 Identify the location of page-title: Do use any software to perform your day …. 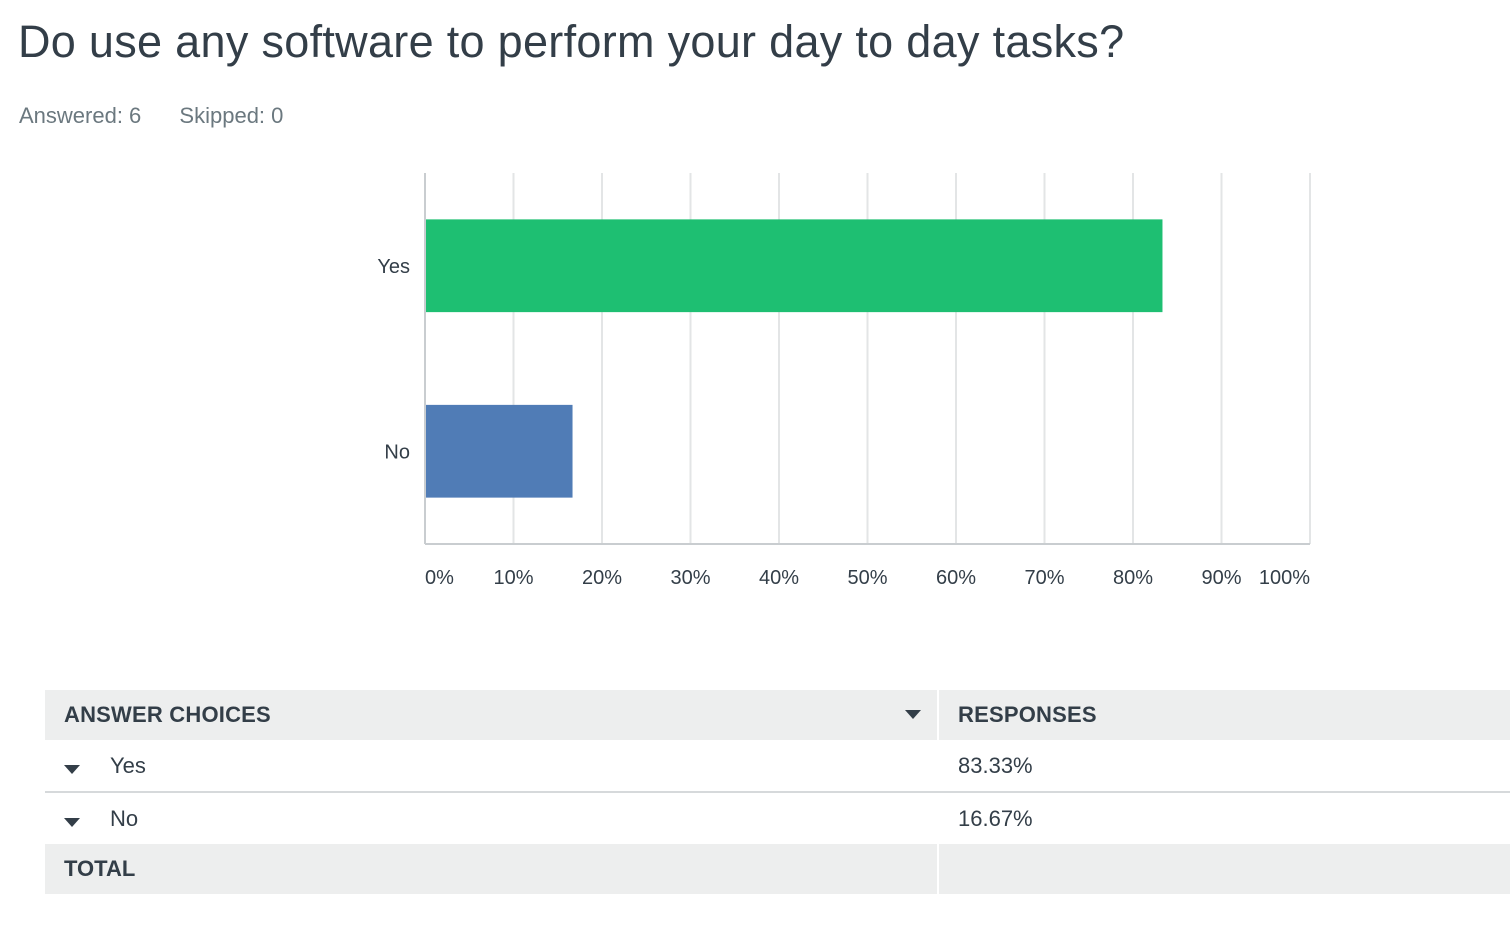
(571, 41).